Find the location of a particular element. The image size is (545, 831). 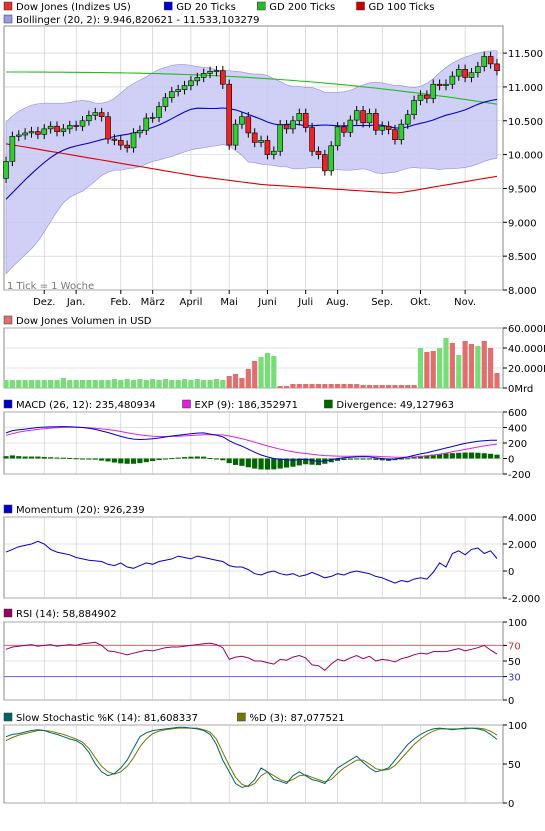

rsi-y-tick-label: 100 is located at coordinates (517, 623).